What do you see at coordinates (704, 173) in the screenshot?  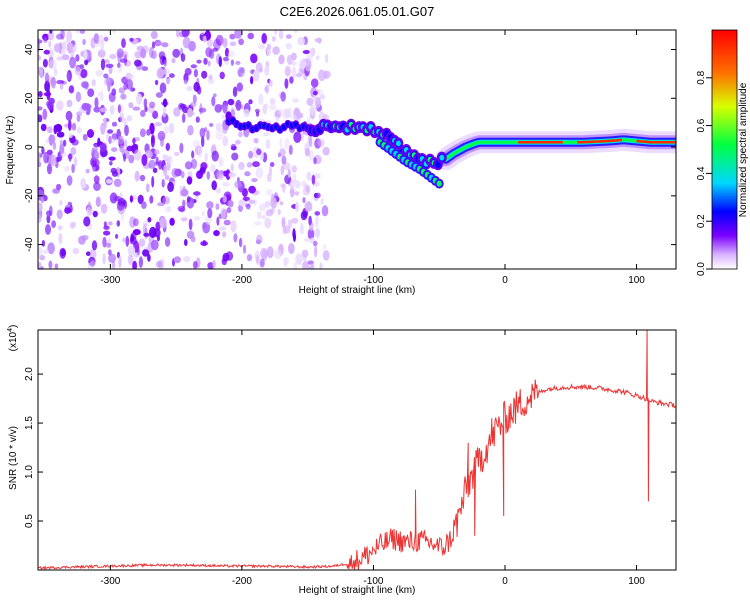 I see `colorbar-ticks: 0.0 0.2 0.4 0.6 0.8` at bounding box center [704, 173].